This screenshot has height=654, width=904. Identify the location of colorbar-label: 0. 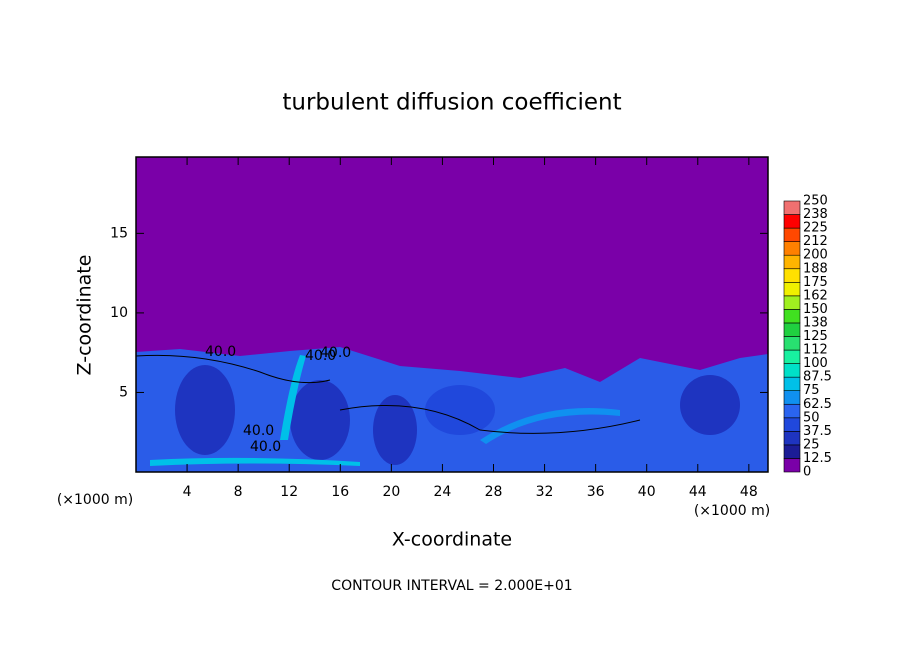
(807, 472).